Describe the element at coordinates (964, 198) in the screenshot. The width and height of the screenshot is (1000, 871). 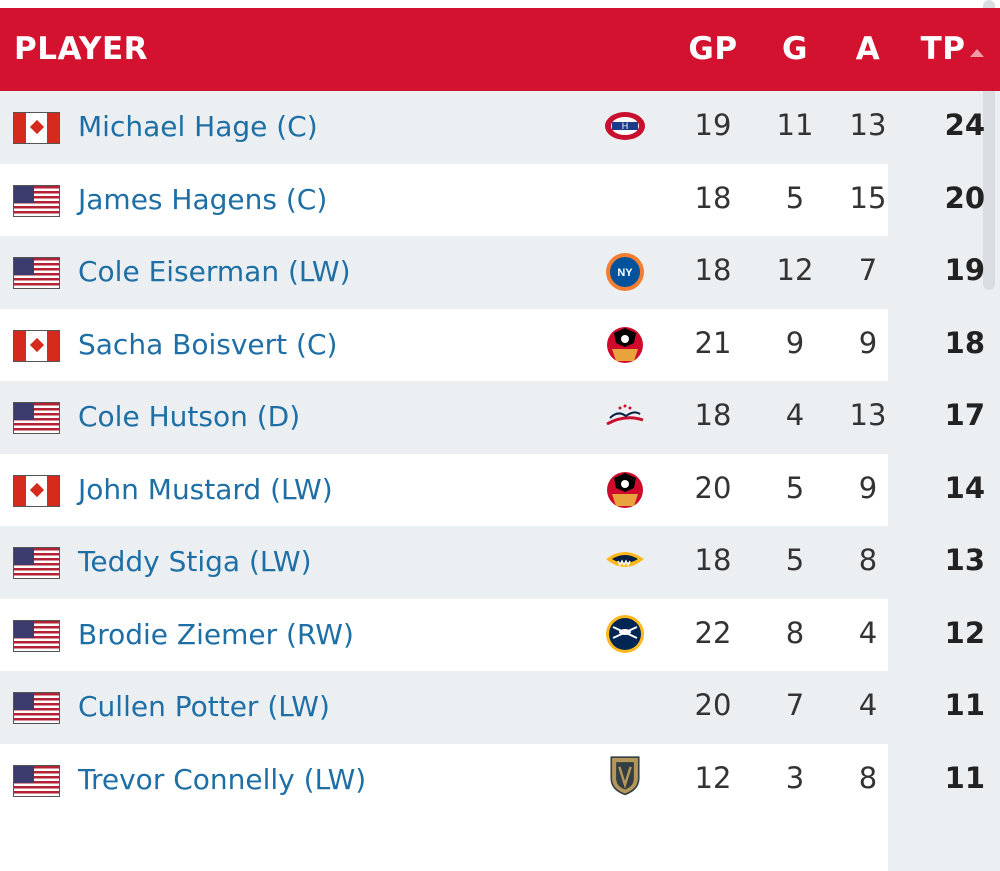
I see `stat-tp: 20` at that location.